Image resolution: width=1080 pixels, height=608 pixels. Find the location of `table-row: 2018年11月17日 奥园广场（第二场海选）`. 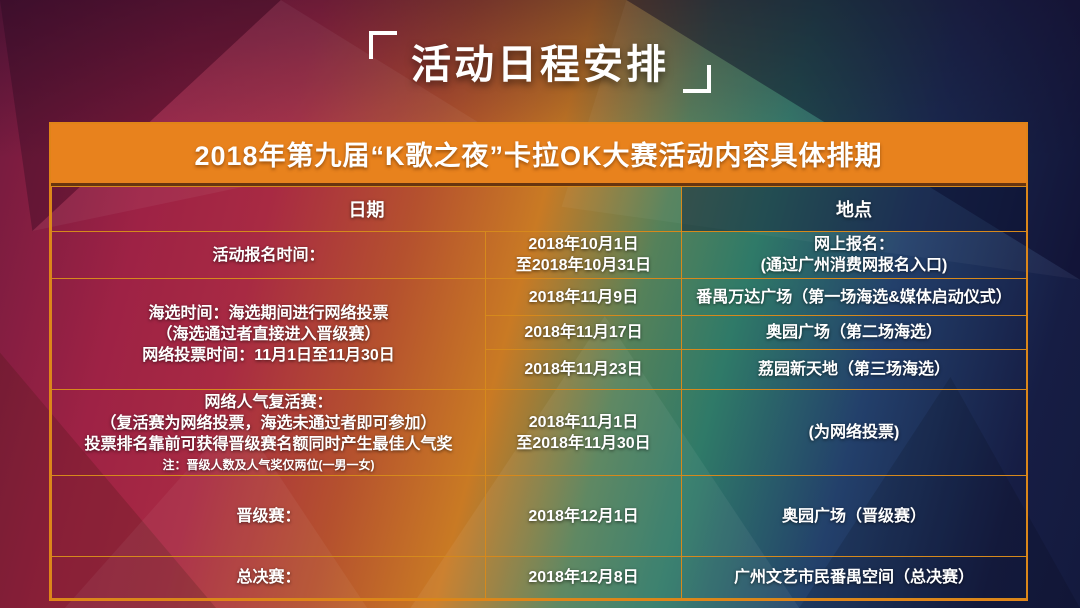

table-row: 2018年11月17日 奥园广场（第二场海选） is located at coordinates (539, 333).